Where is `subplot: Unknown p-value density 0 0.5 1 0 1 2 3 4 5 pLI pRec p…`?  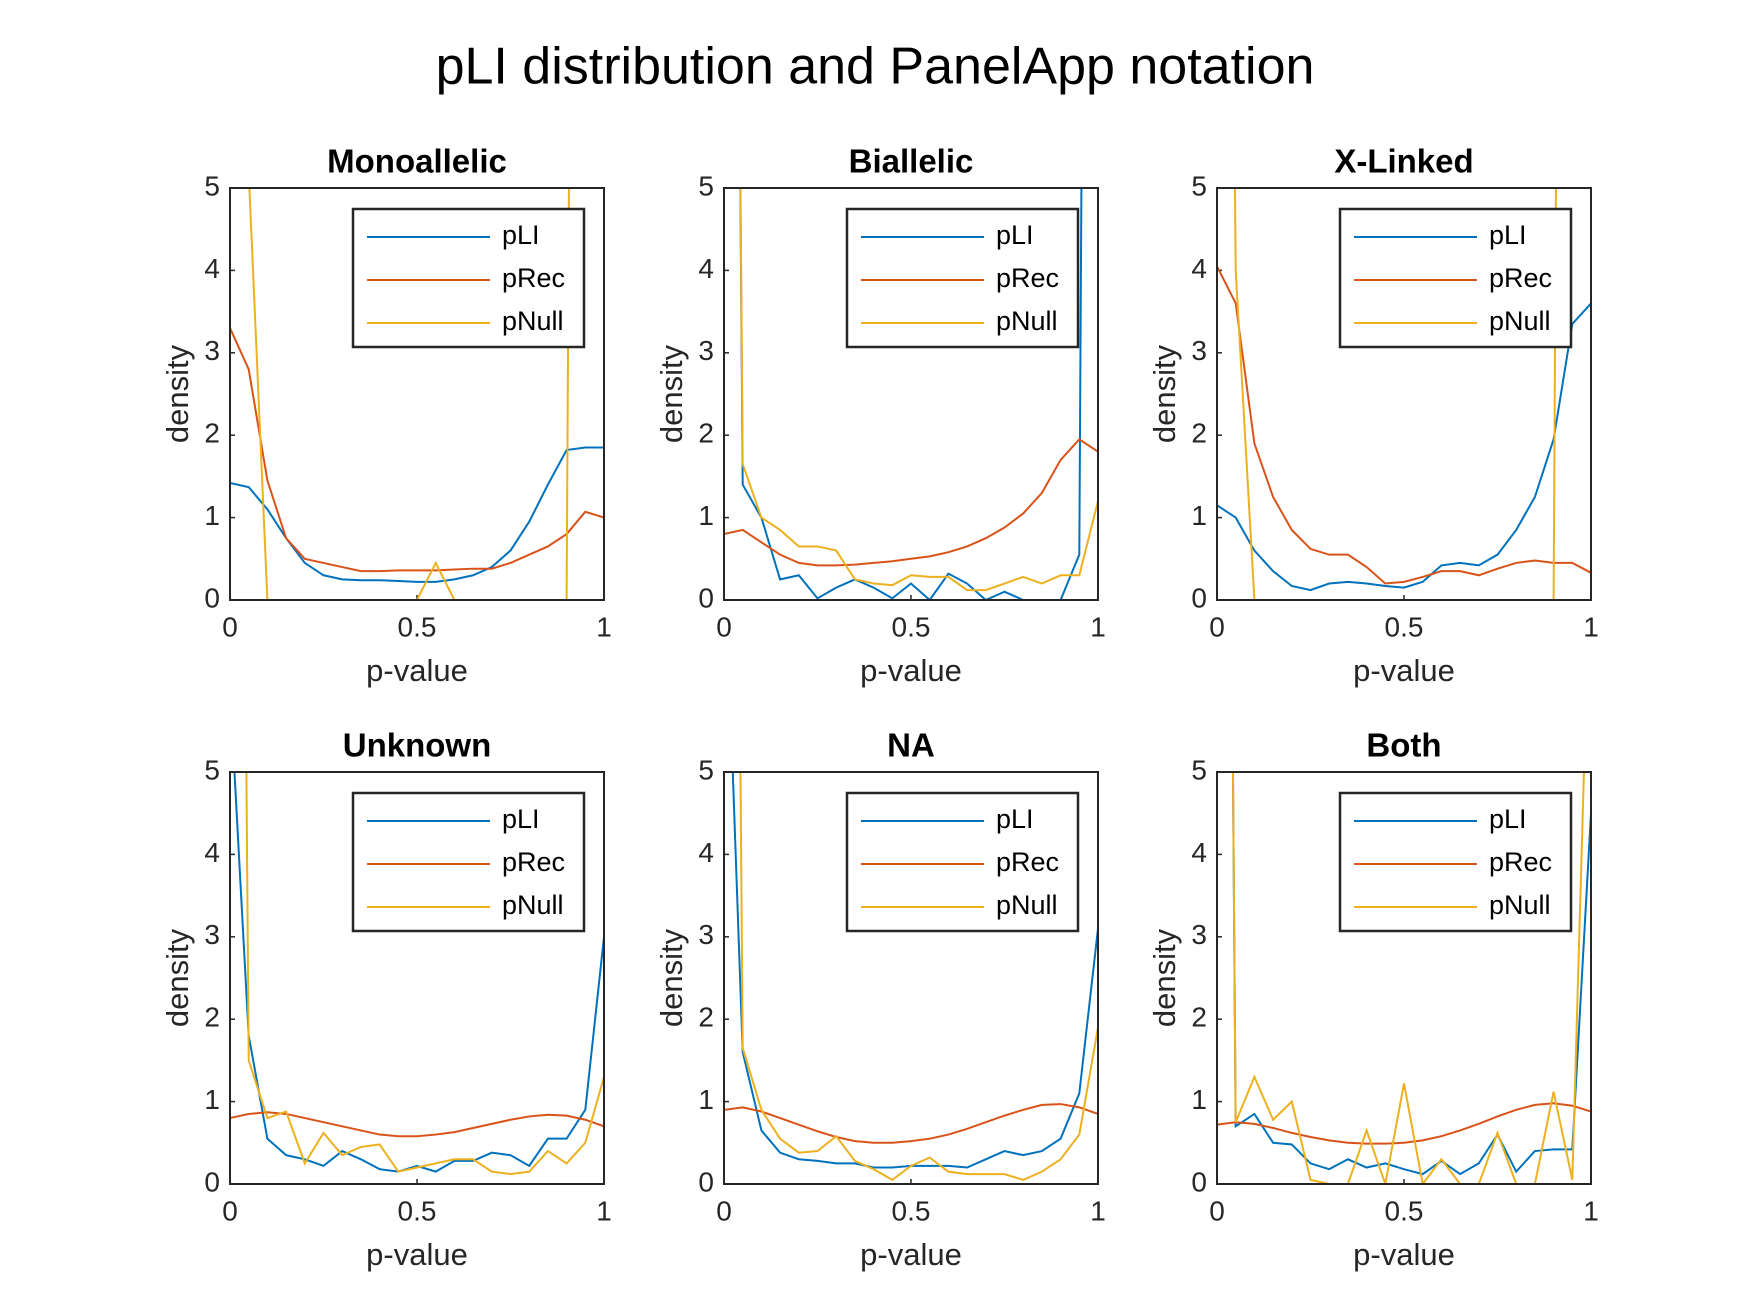 subplot: Unknown p-value density 0 0.5 1 0 1 2 3 4 5 pLI pRec p… is located at coordinates (386, 999).